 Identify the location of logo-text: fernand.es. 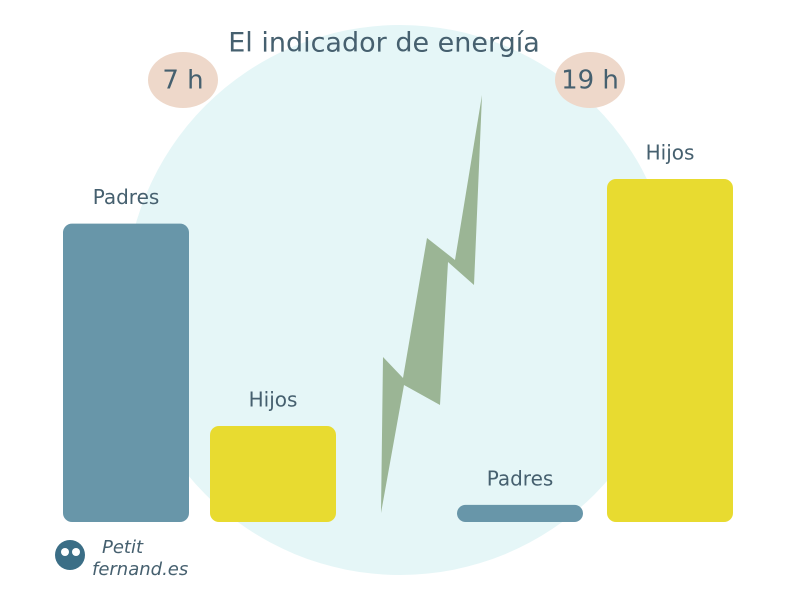
(140, 569).